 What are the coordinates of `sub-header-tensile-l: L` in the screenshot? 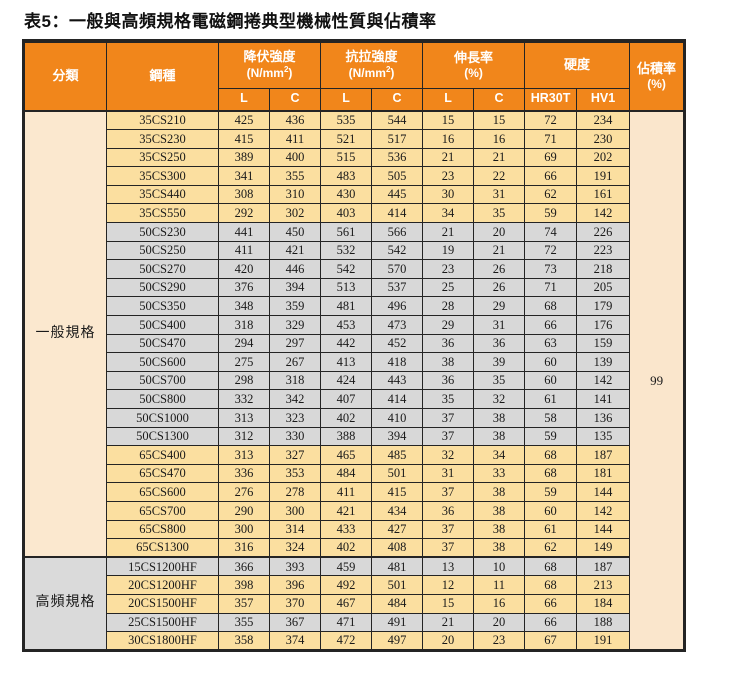 It's located at (346, 99).